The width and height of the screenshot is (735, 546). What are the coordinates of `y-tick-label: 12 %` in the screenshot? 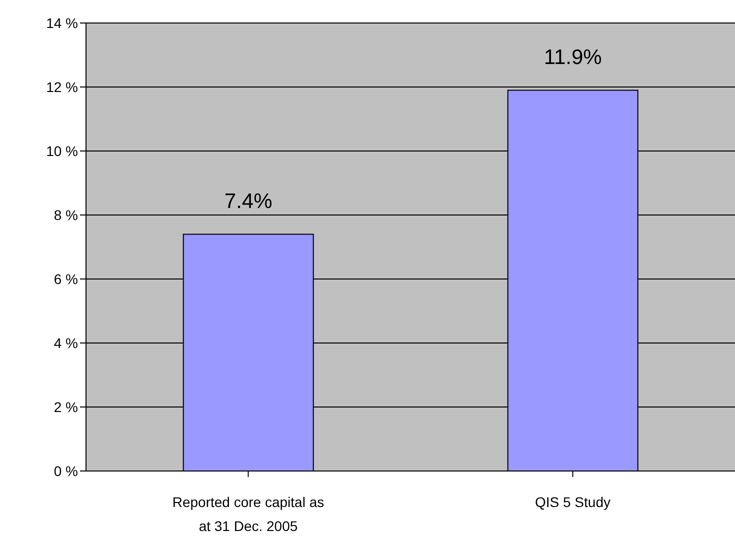 It's located at (62, 86).